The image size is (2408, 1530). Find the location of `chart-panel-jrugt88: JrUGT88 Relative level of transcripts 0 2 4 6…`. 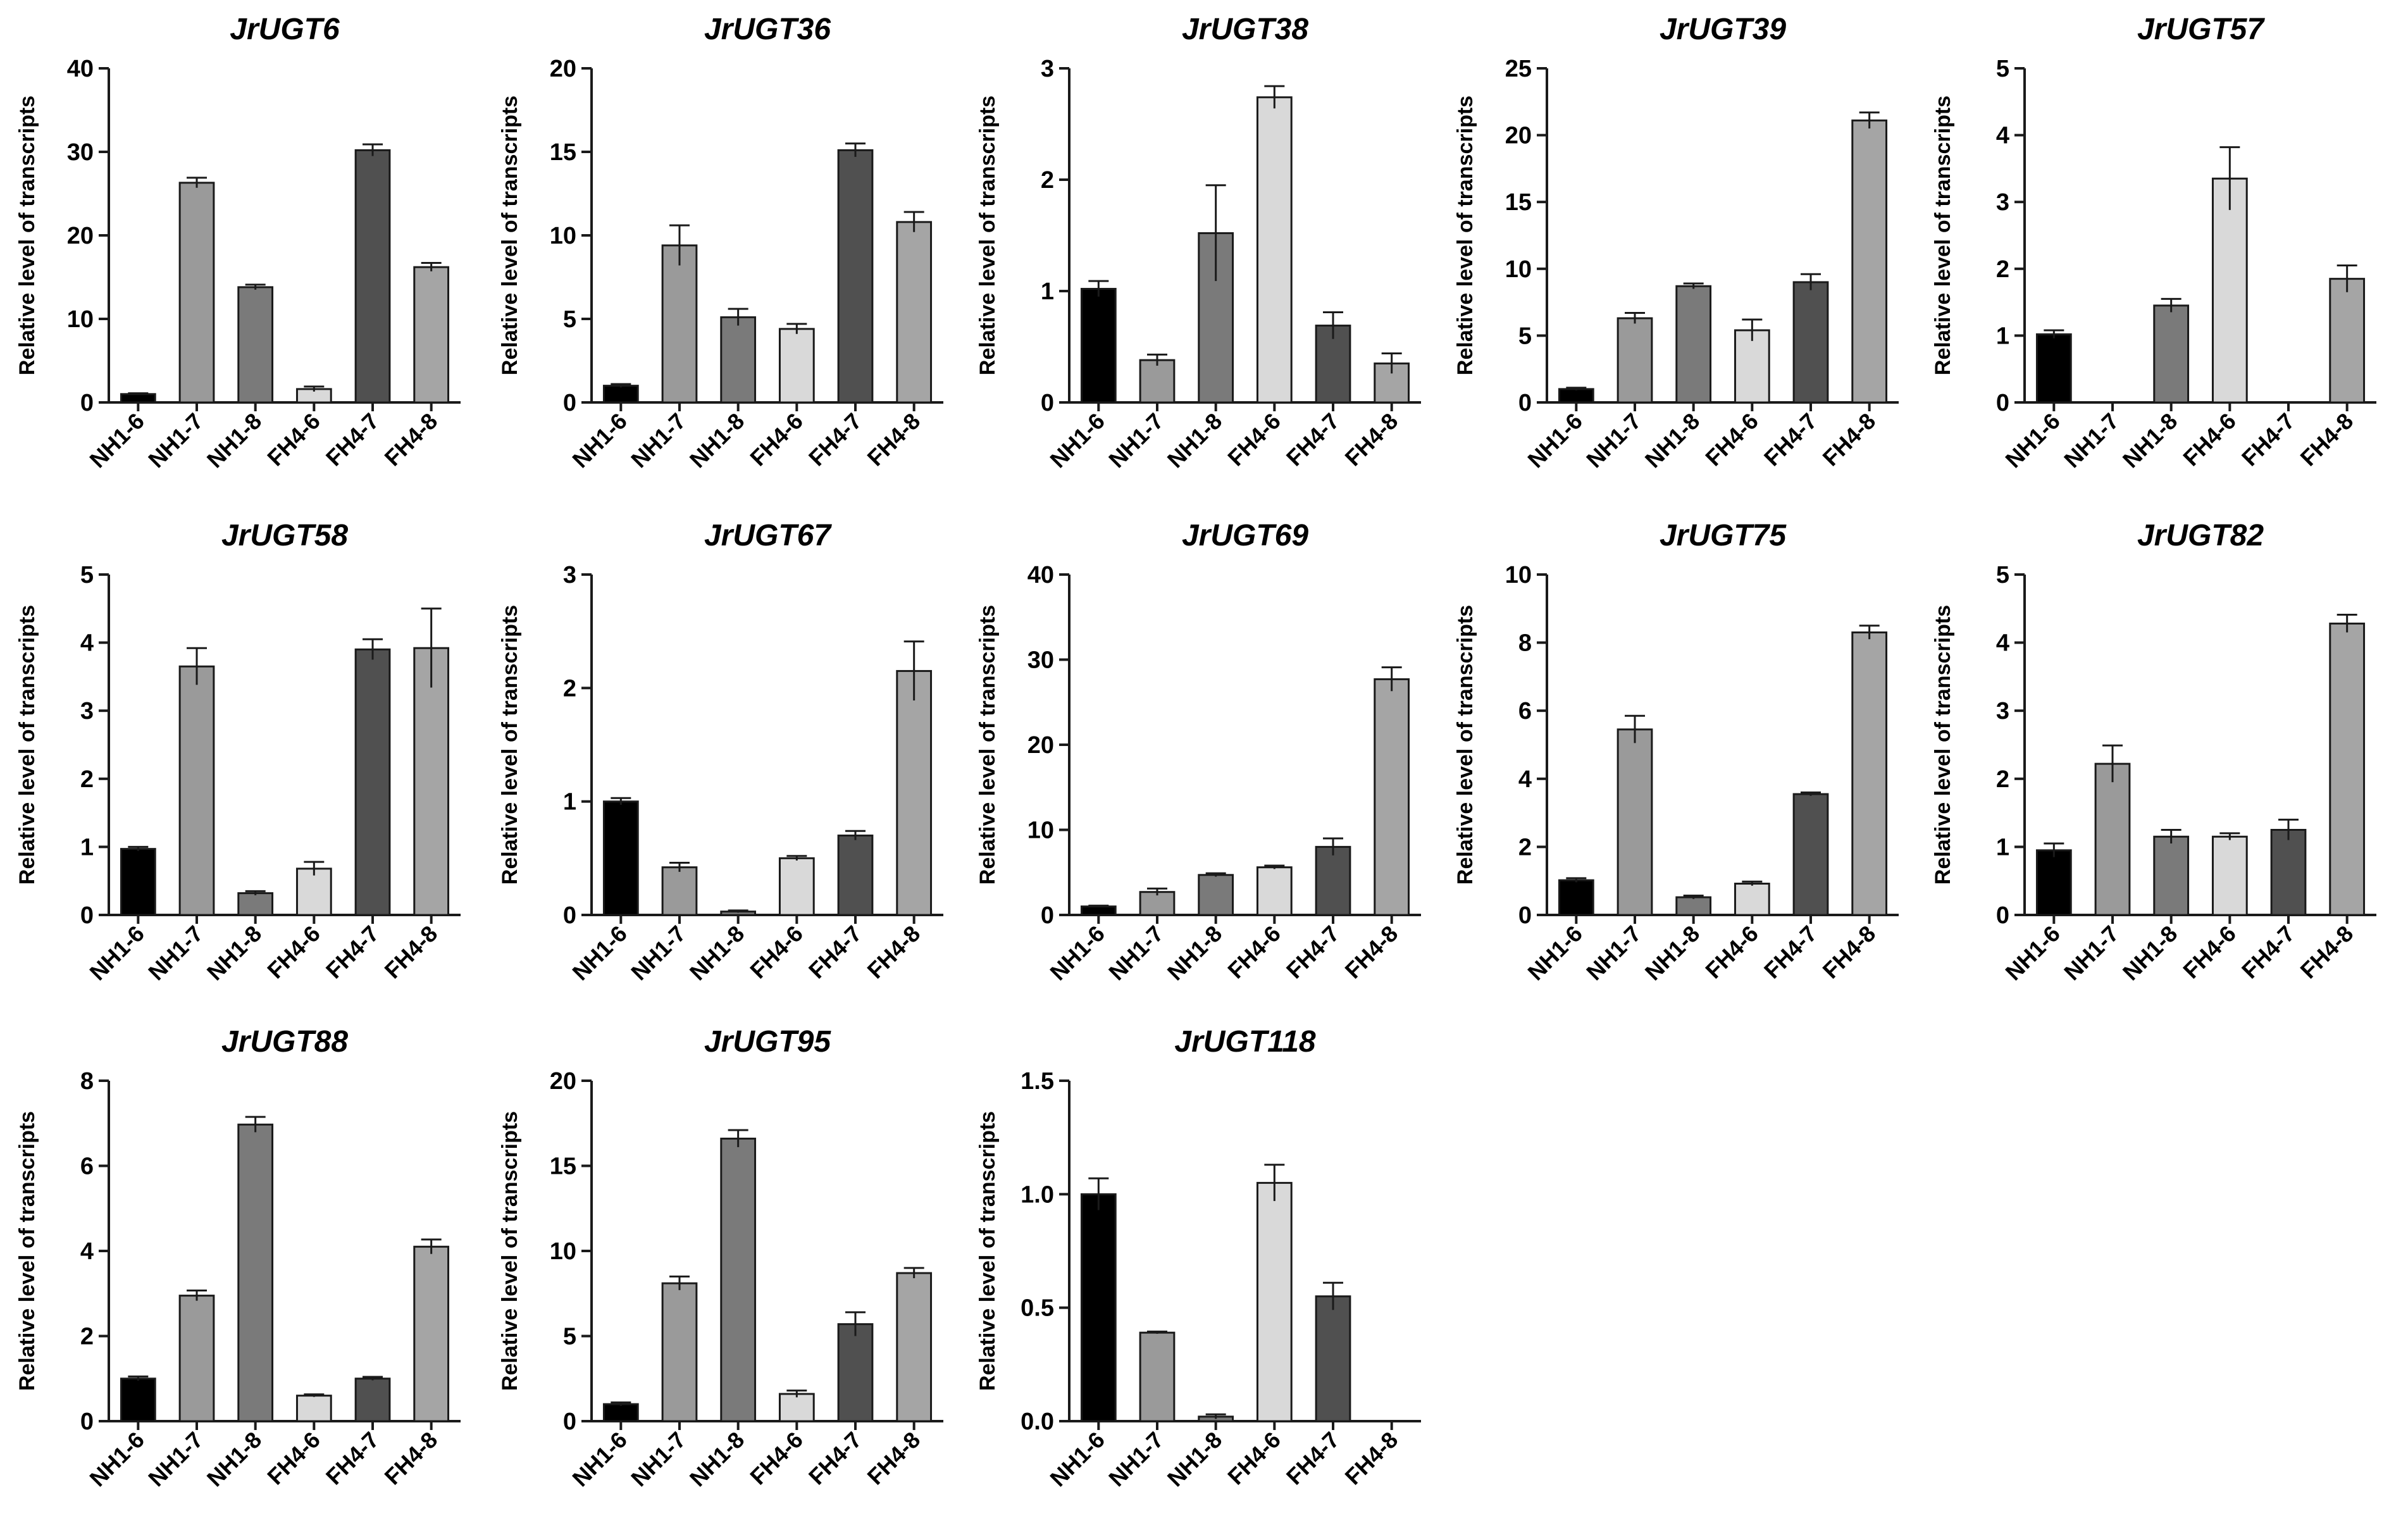

chart-panel-jrugt88: JrUGT88 Relative level of transcripts 0 2 4 6… is located at coordinates (238, 1258).